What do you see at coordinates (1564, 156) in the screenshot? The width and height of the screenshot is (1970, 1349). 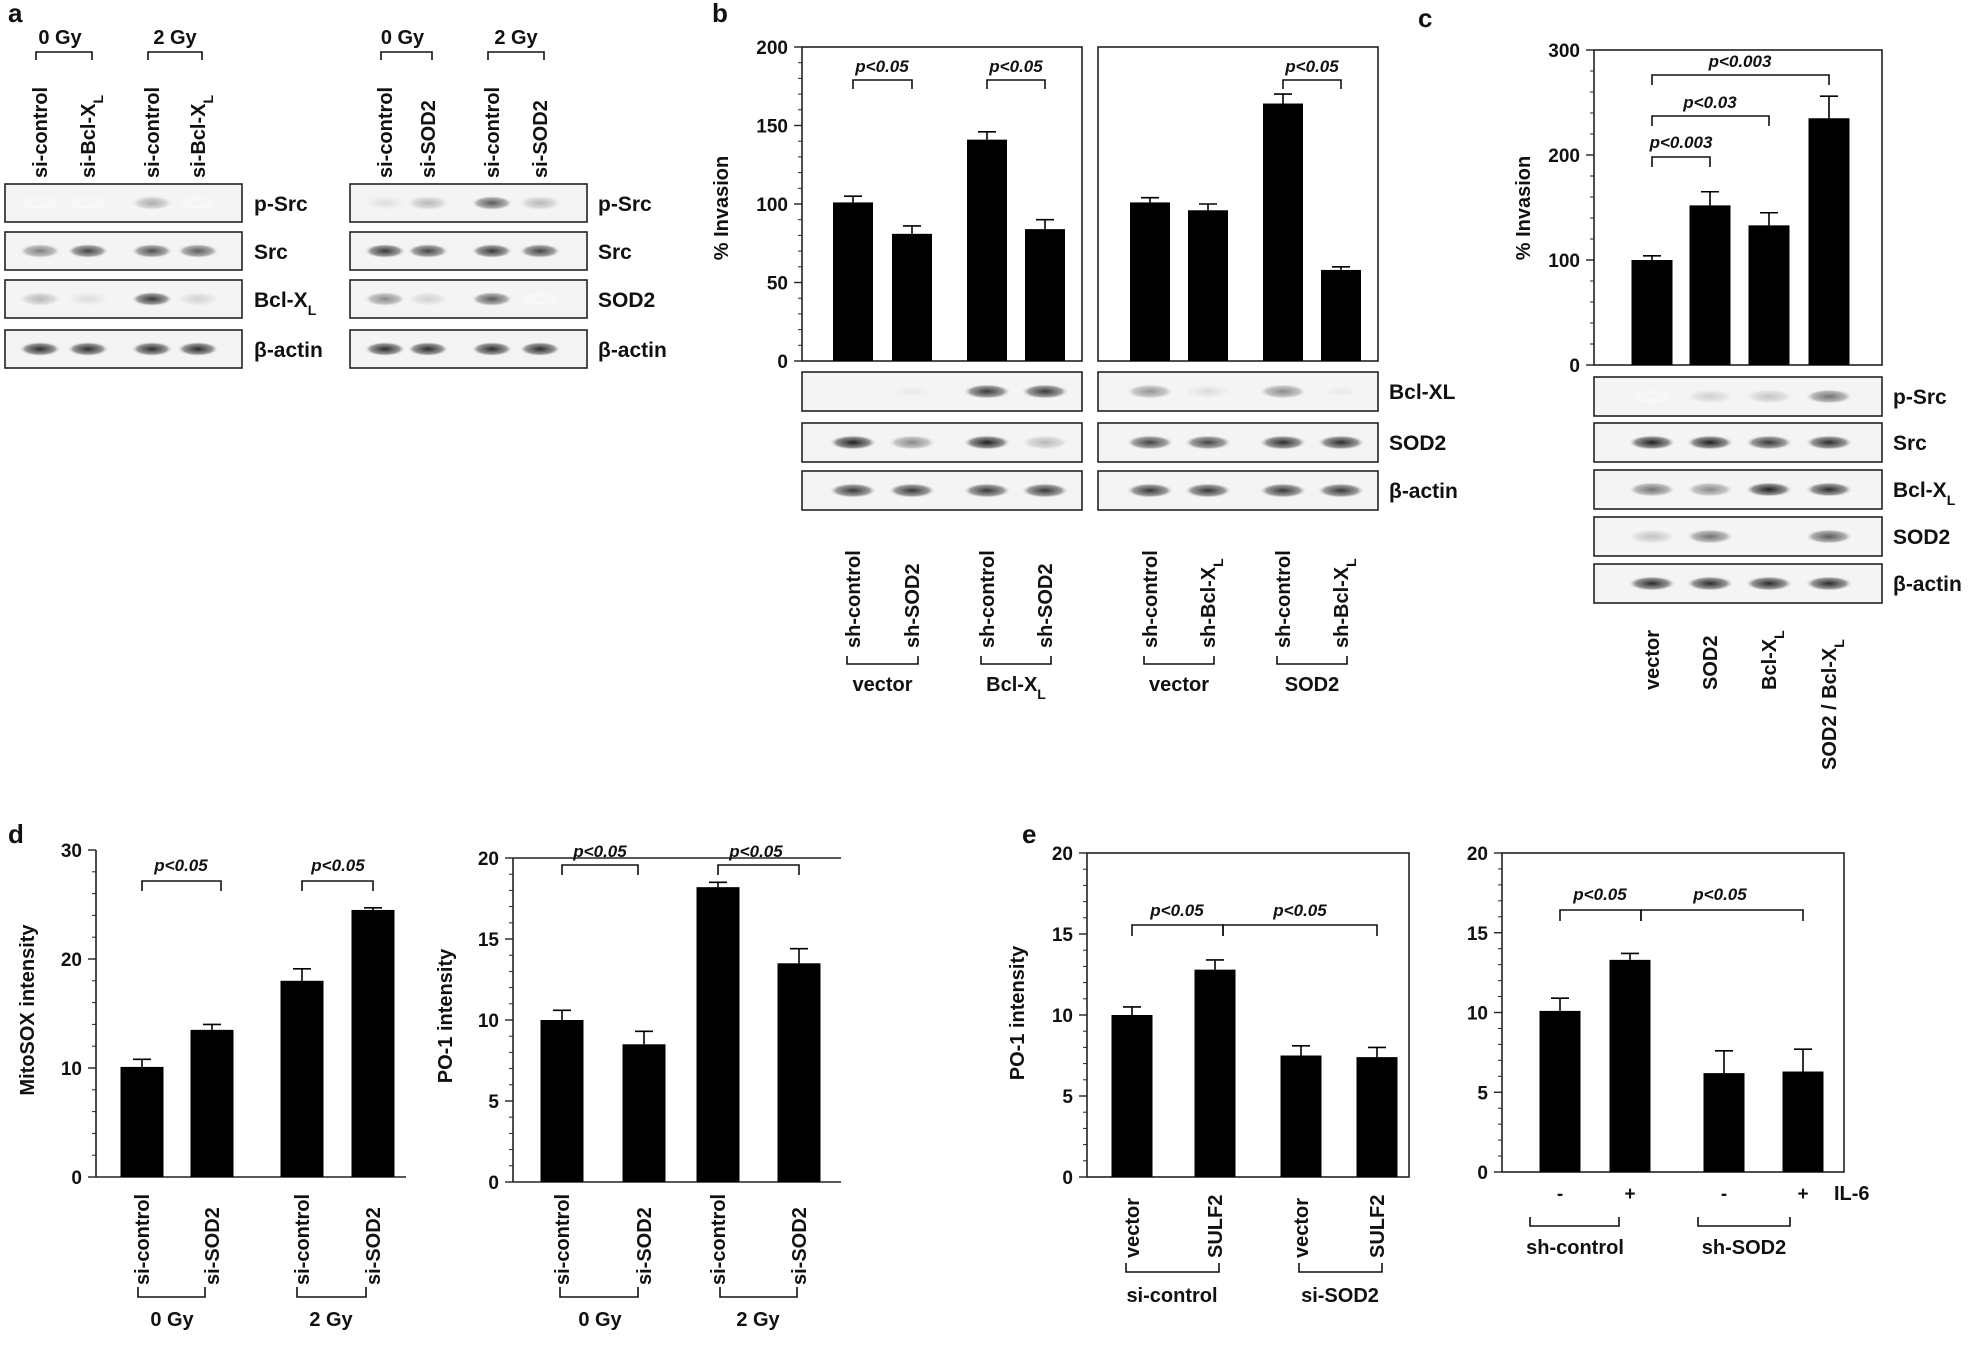 I see `y-tick-label: 200` at bounding box center [1564, 156].